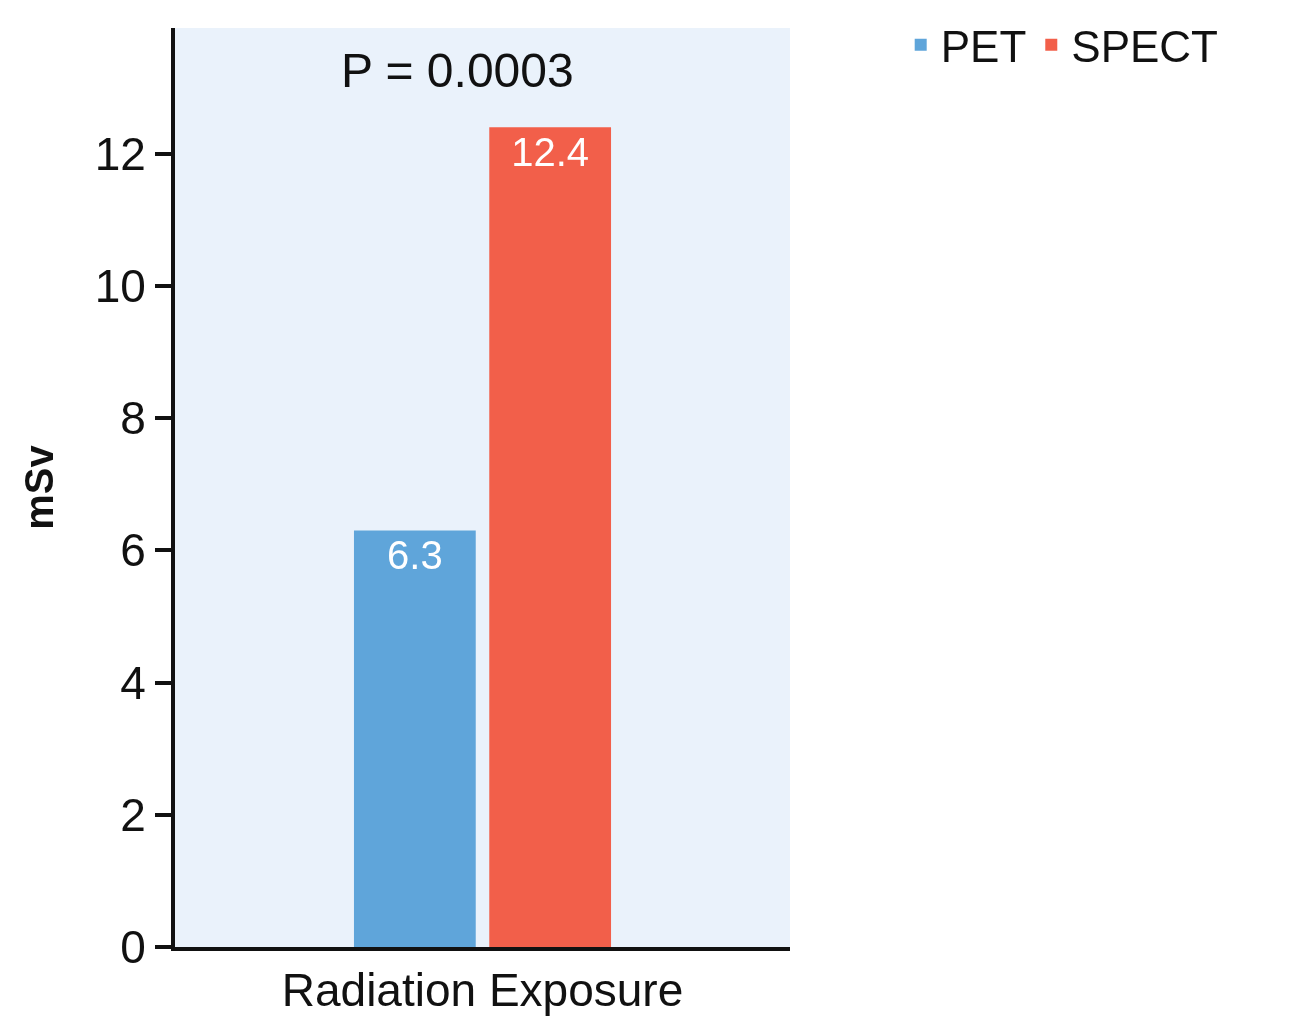 The image size is (1312, 1027). Describe the element at coordinates (120, 153) in the screenshot. I see `y-tick-label: 12` at that location.